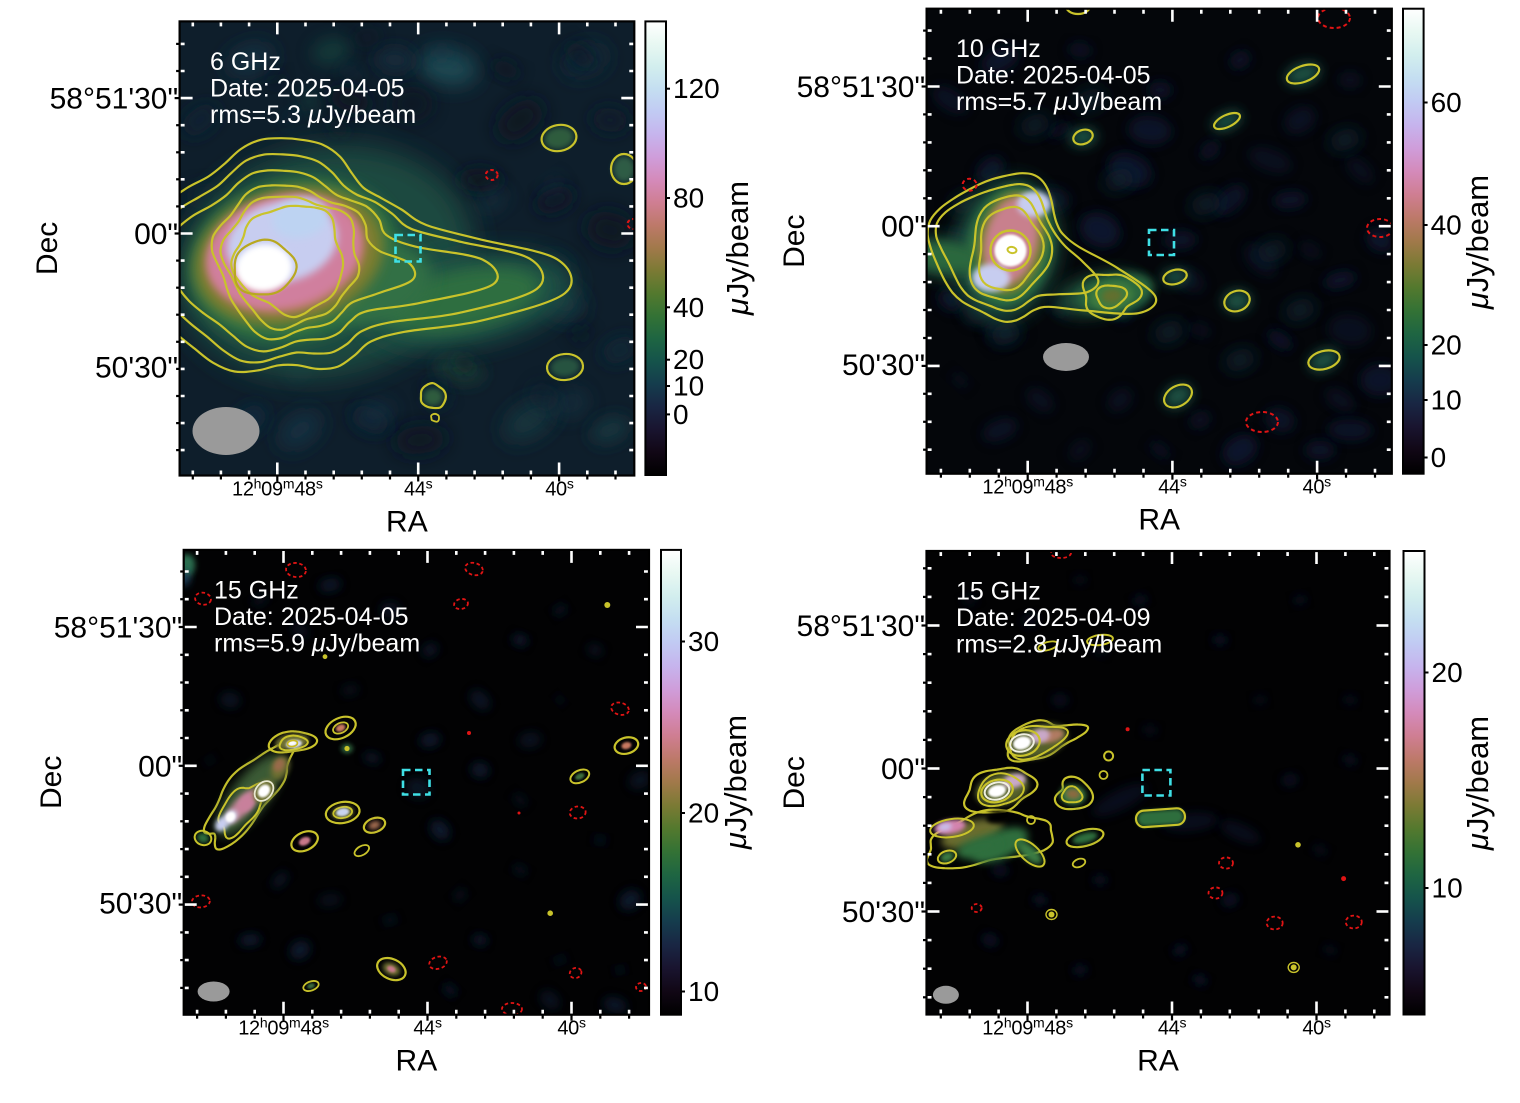 The height and width of the screenshot is (1103, 1520). I want to click on svg-text: 10 GHz, so click(998, 49).